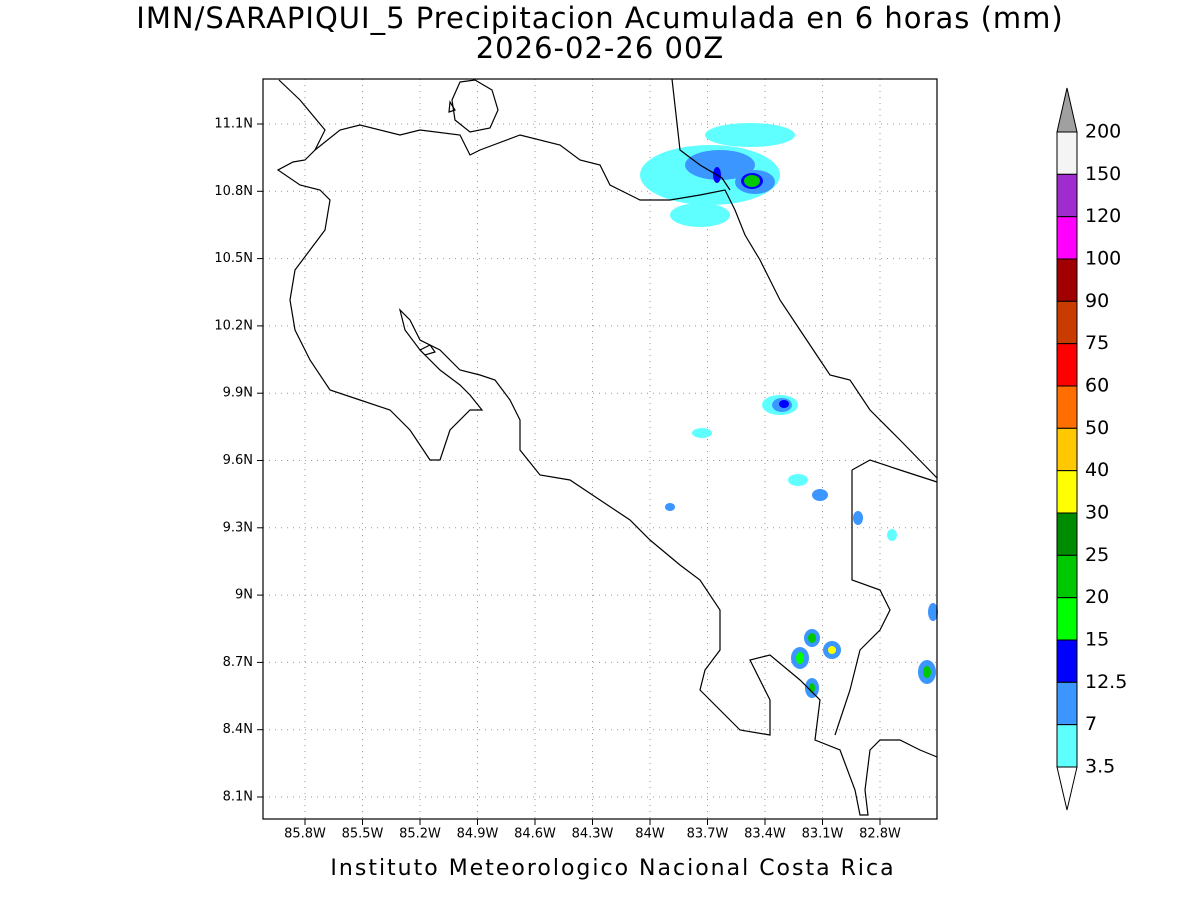 The height and width of the screenshot is (900, 1200). I want to click on lon-label: 84.6W, so click(535, 834).